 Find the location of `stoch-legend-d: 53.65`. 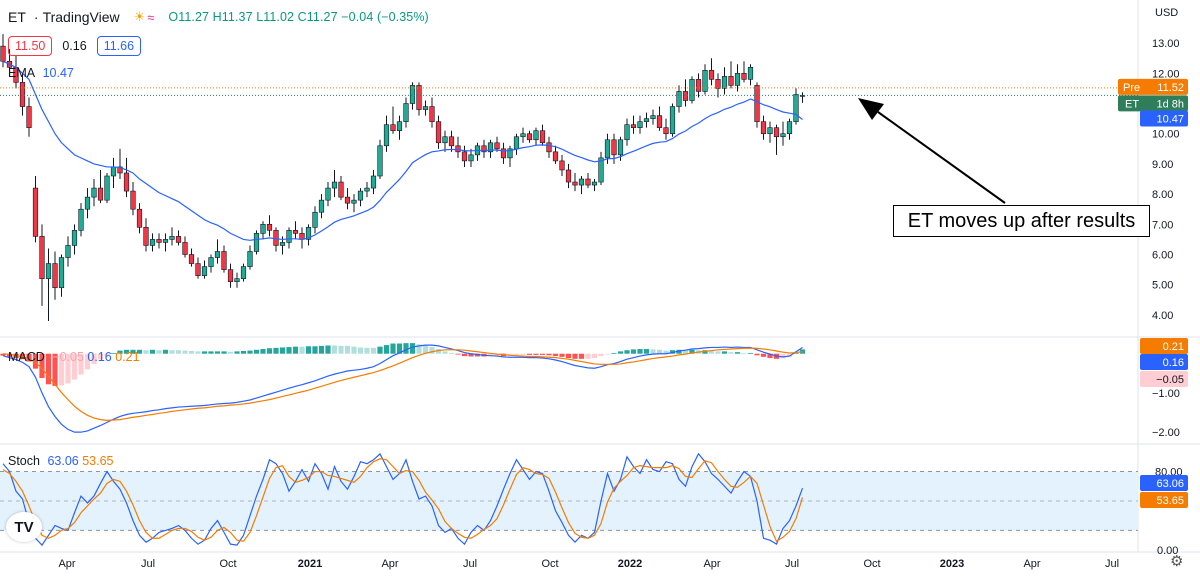

stoch-legend-d: 53.65 is located at coordinates (98, 461).